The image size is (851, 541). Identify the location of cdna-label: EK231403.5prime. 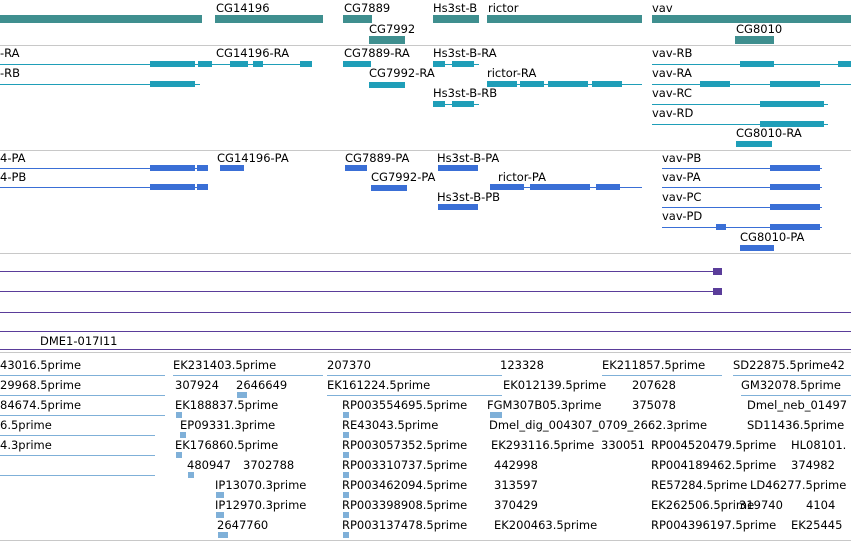
(225, 365).